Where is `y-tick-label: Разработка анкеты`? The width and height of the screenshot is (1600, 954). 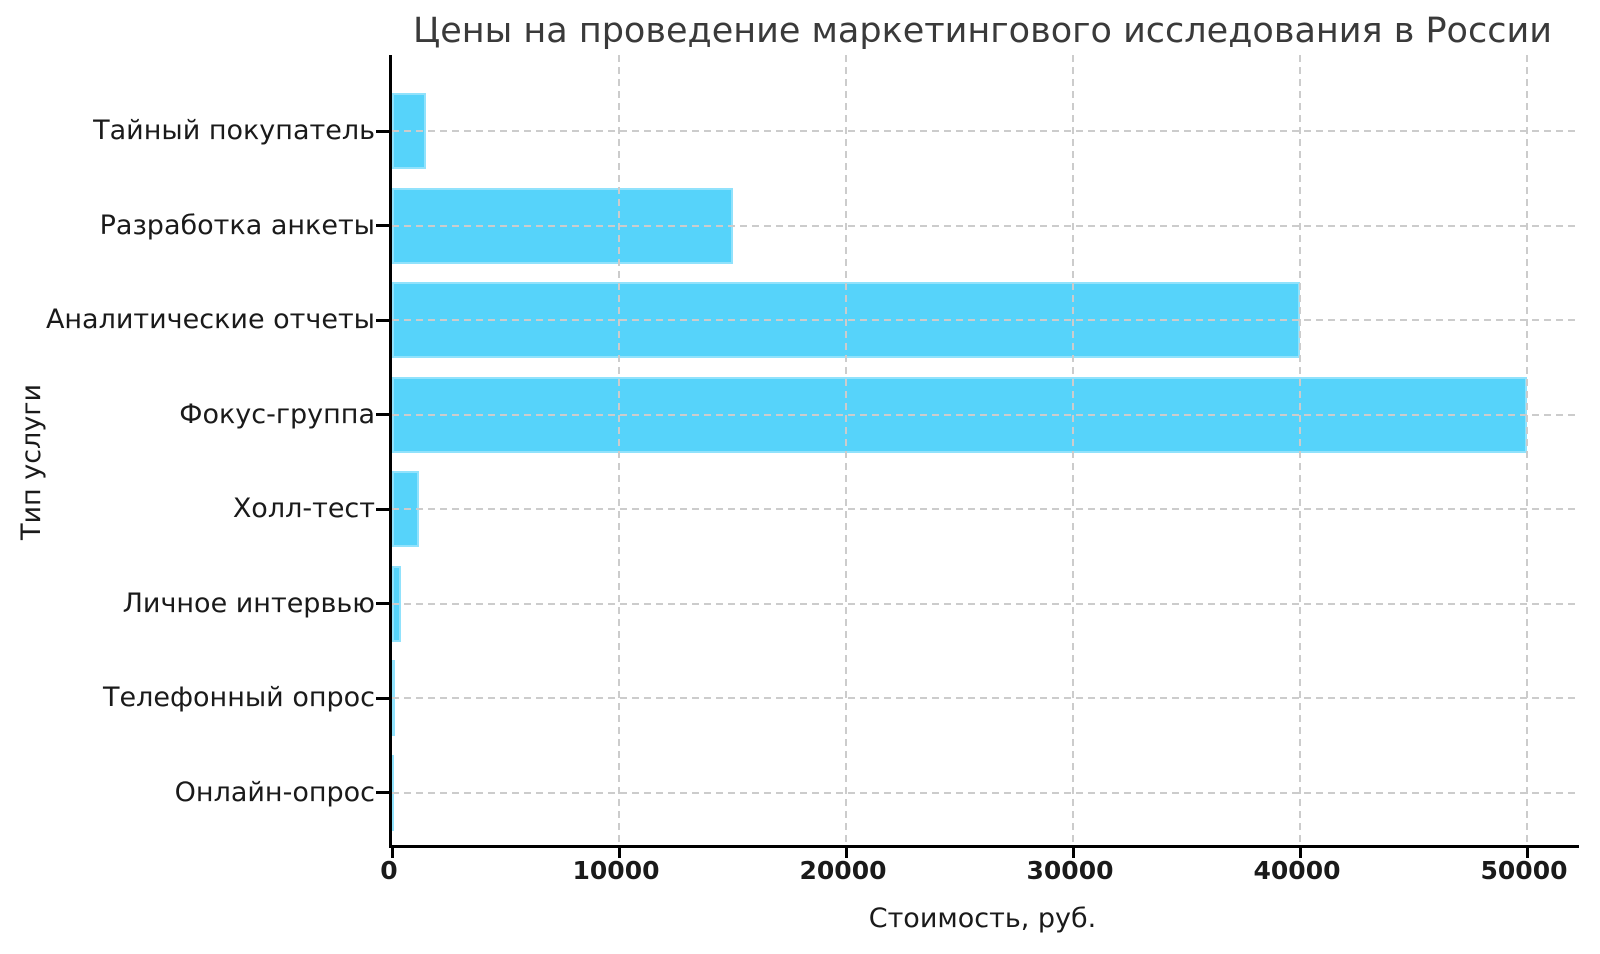 y-tick-label: Разработка анкеты is located at coordinates (237, 225).